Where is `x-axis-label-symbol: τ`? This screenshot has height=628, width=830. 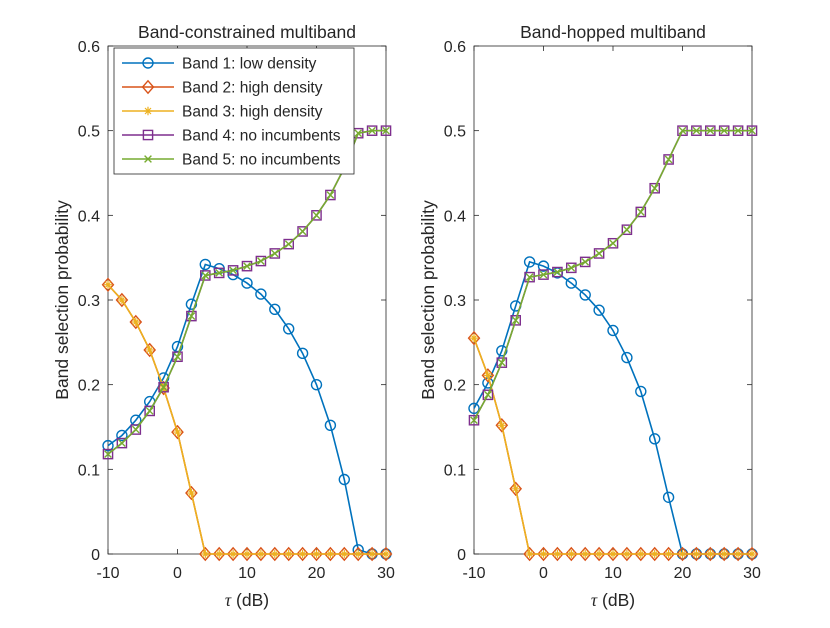 x-axis-label-symbol: τ is located at coordinates (594, 600).